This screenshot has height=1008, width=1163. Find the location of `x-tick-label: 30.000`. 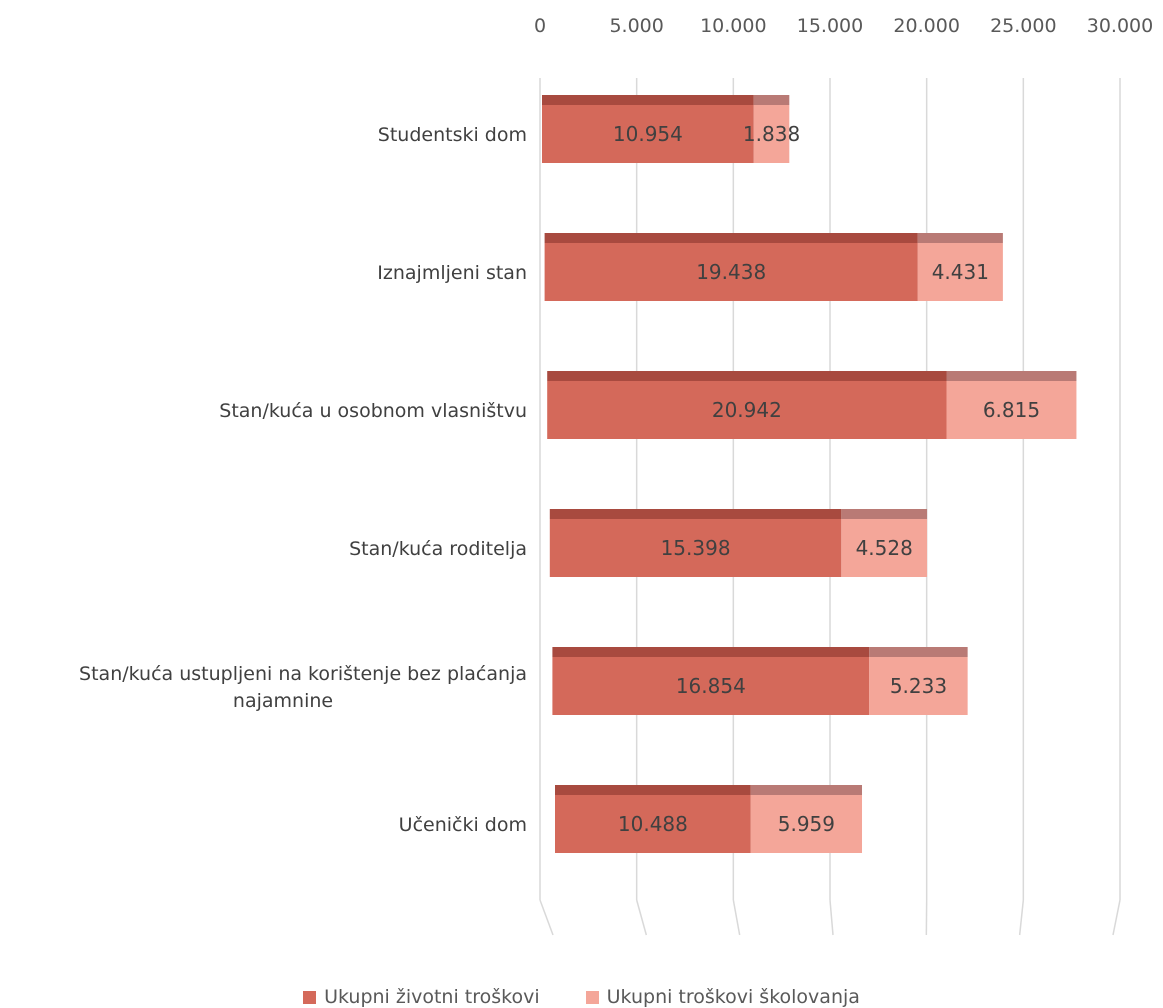

x-tick-label: 30.000 is located at coordinates (1120, 26).